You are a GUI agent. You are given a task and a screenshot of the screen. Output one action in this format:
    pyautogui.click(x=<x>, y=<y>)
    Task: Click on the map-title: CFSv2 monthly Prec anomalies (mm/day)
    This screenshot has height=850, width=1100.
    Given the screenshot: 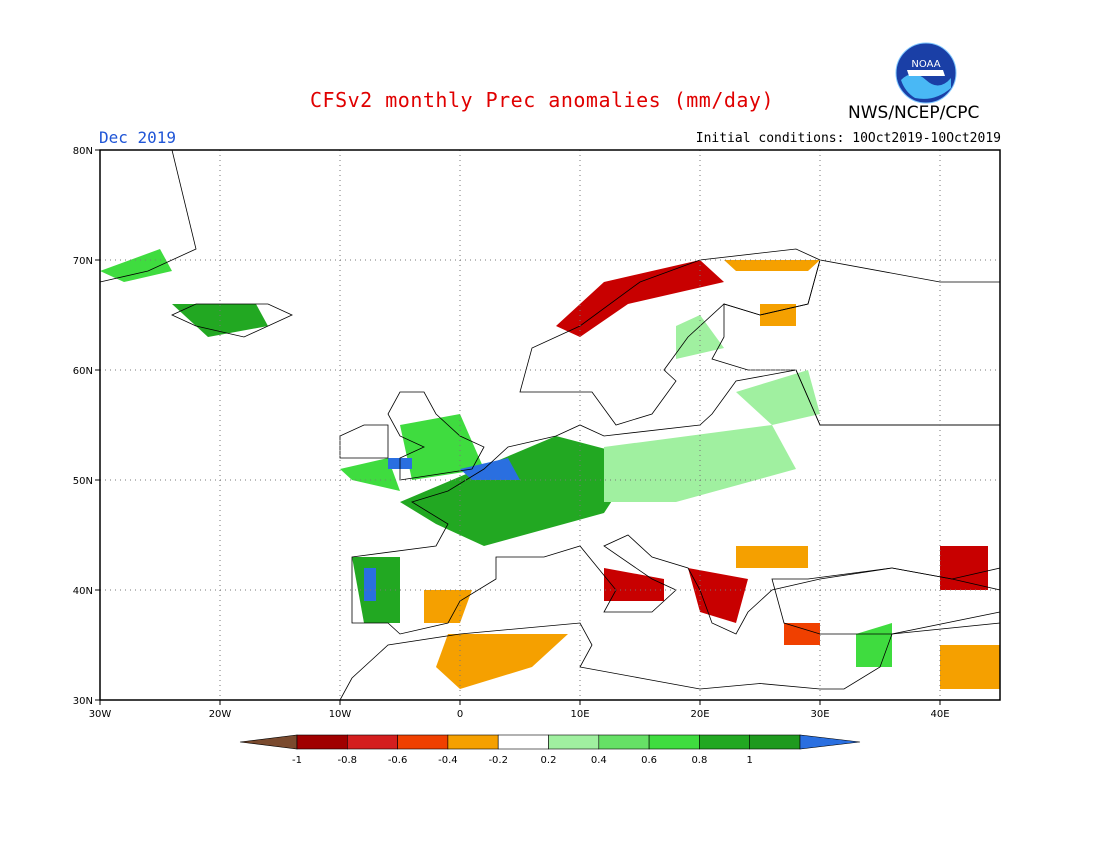 What is the action you would take?
    pyautogui.click(x=542, y=100)
    